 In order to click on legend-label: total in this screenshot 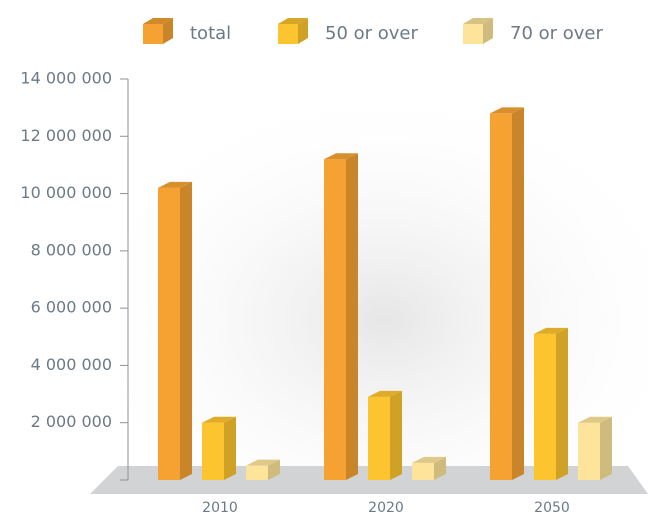, I will do `click(210, 33)`.